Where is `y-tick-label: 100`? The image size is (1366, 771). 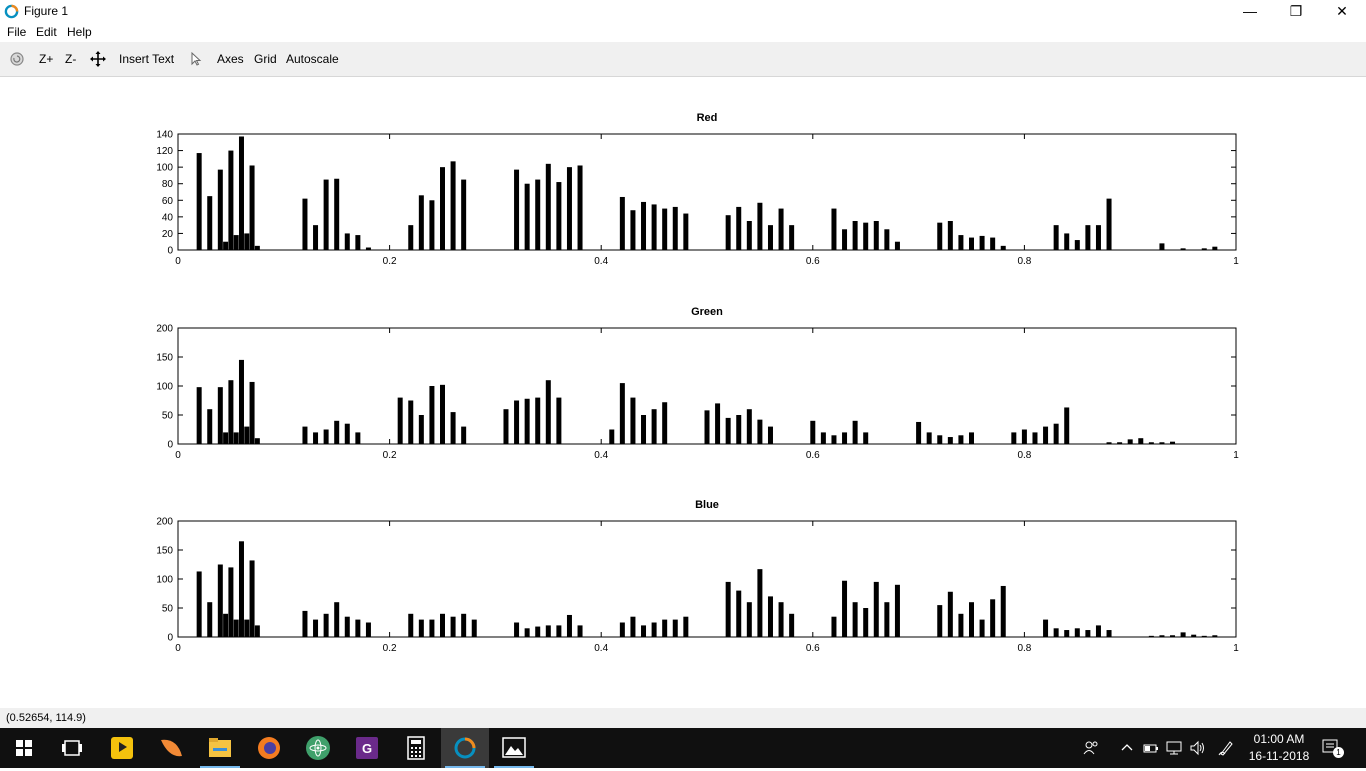
y-tick-label: 100 is located at coordinates (164, 580).